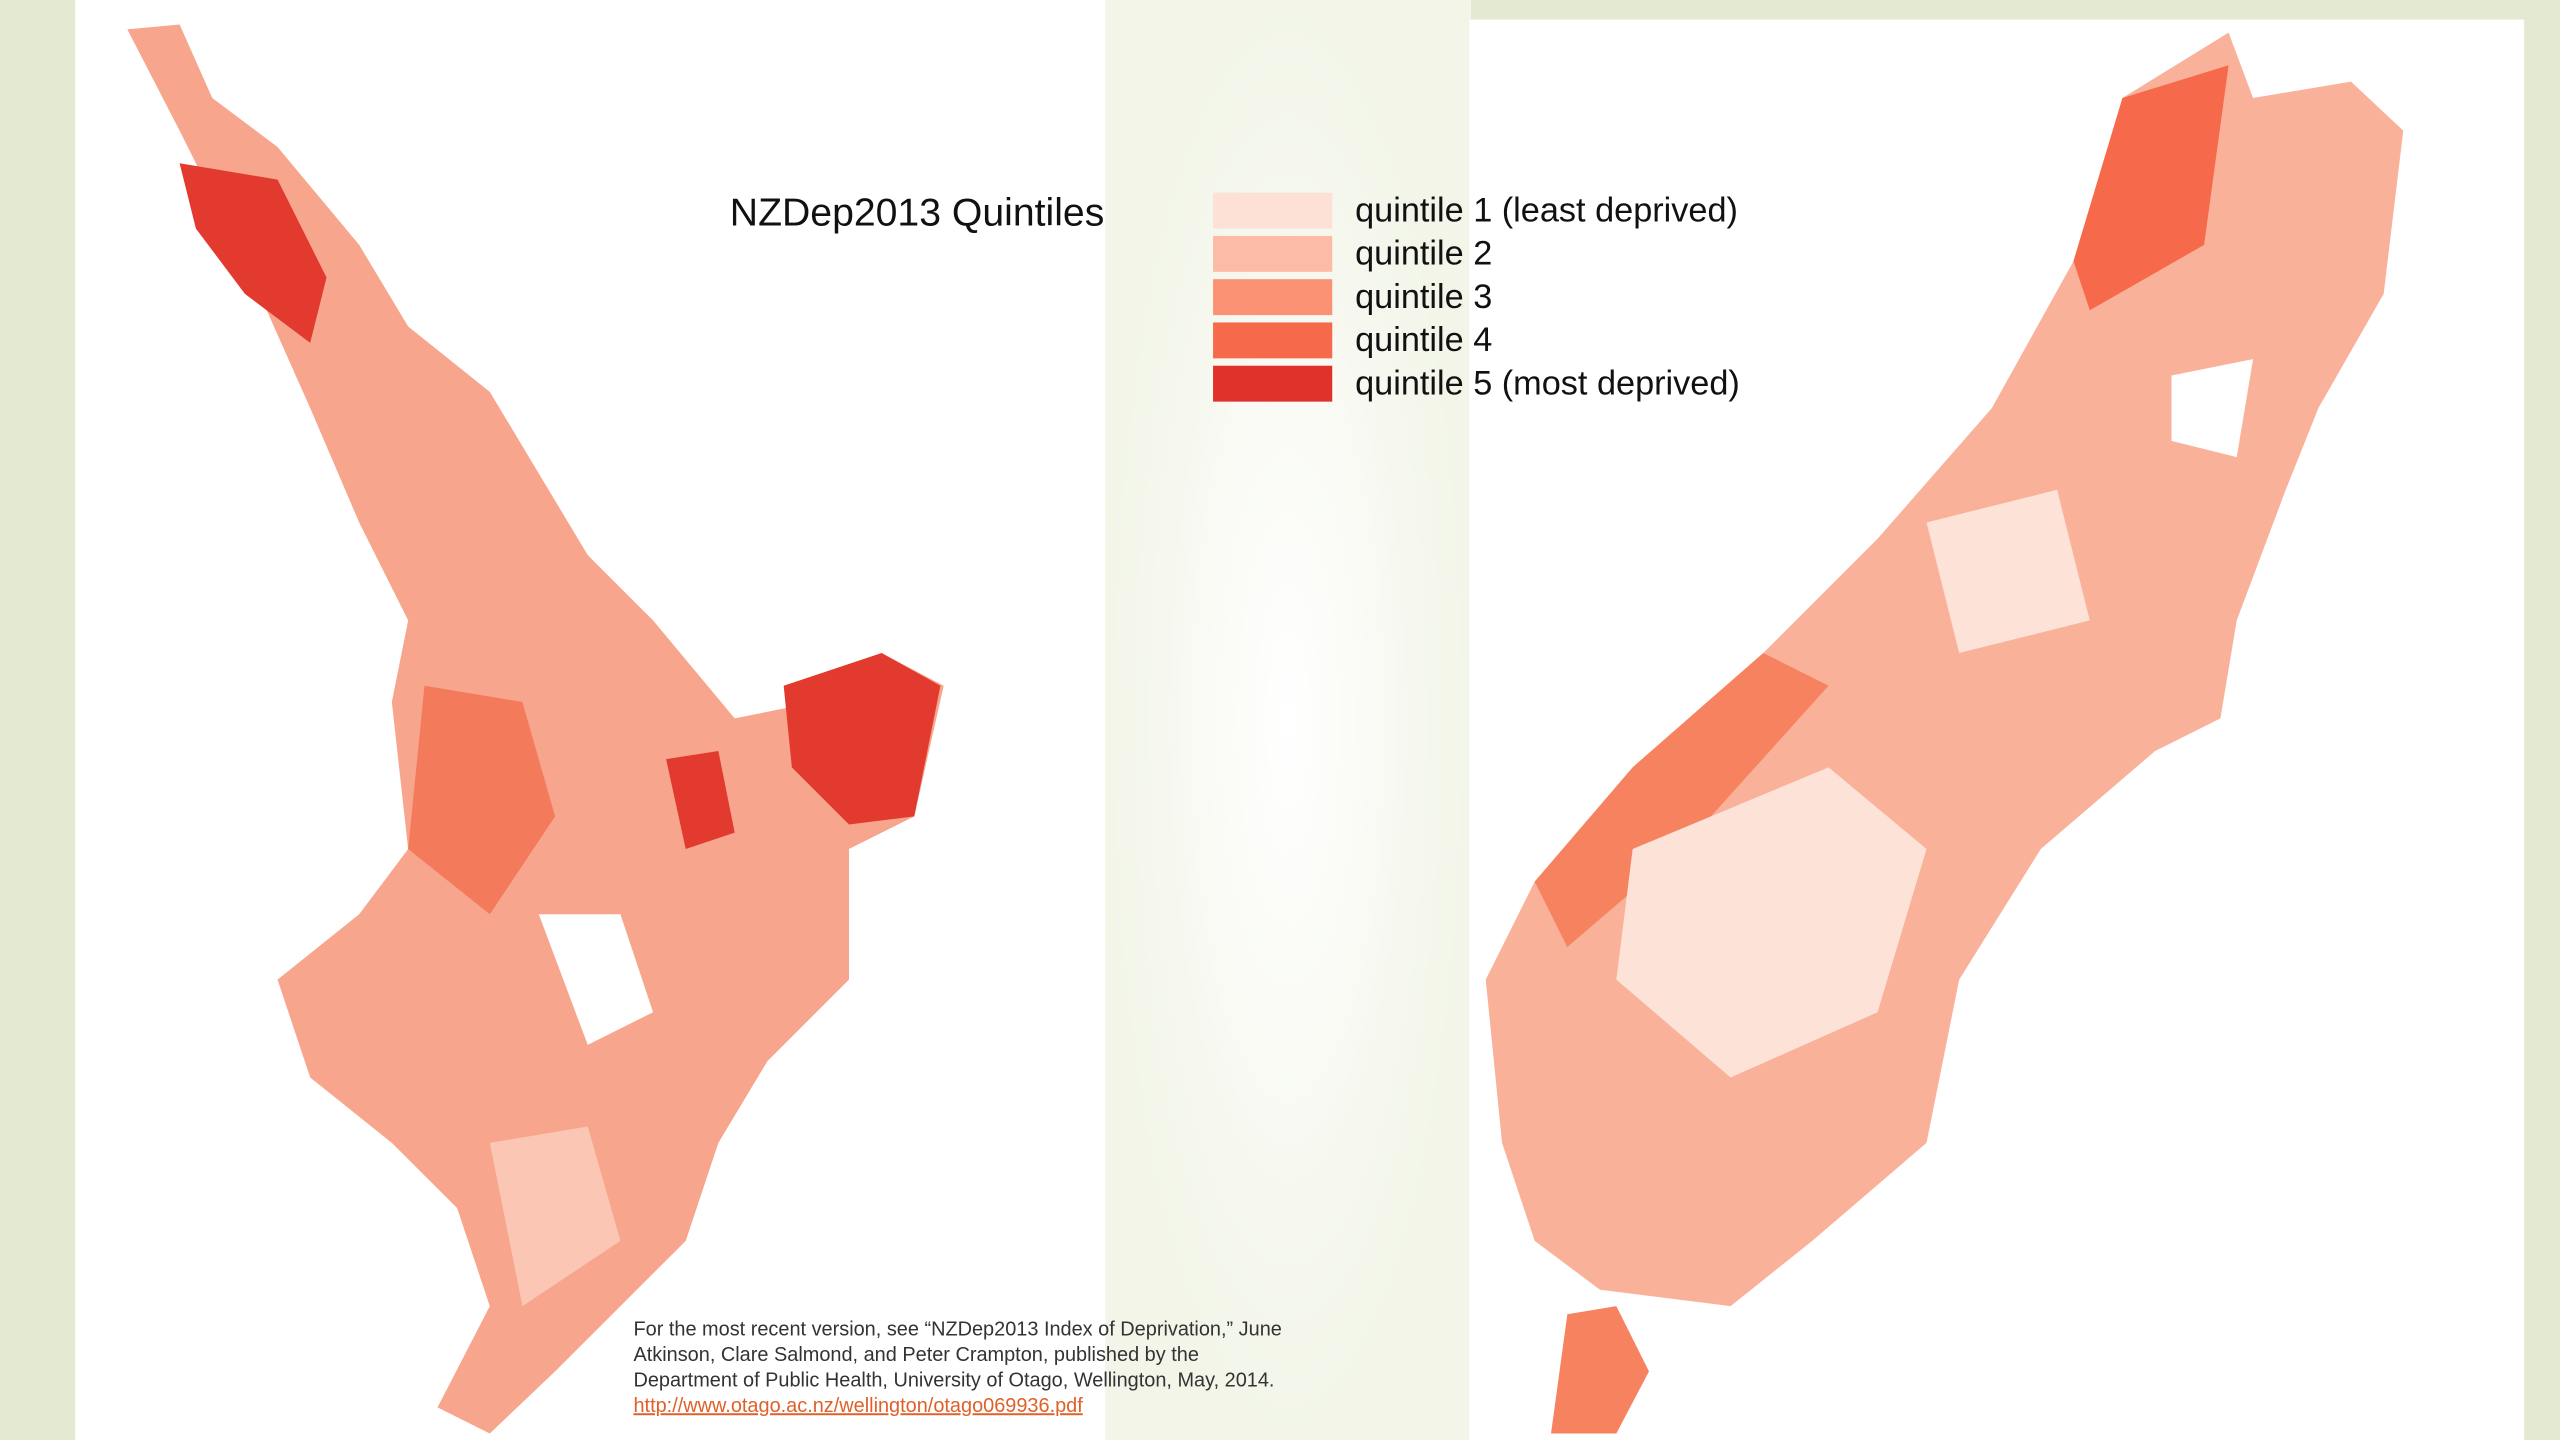 Image resolution: width=2560 pixels, height=1440 pixels. I want to click on legend-label: quintile 2, so click(1423, 254).